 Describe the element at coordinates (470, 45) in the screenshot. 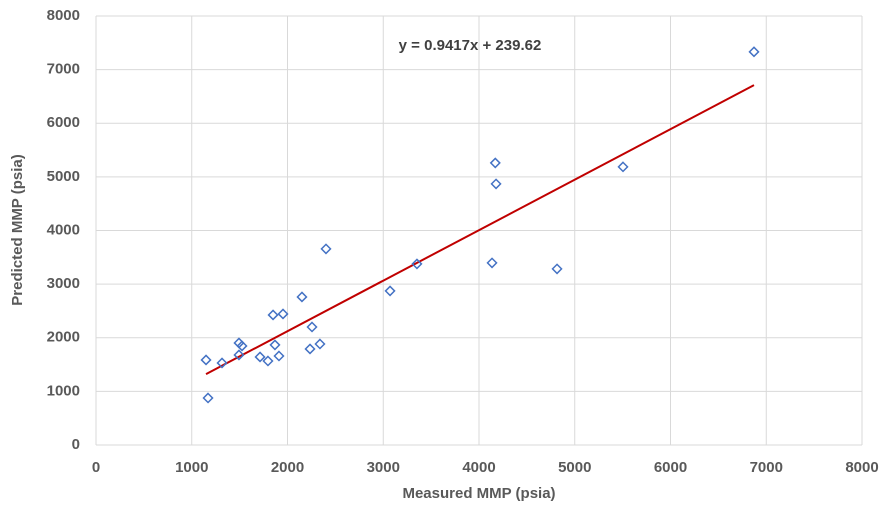

I see `trendline-equation: y = 0.9417x + 239.62` at that location.